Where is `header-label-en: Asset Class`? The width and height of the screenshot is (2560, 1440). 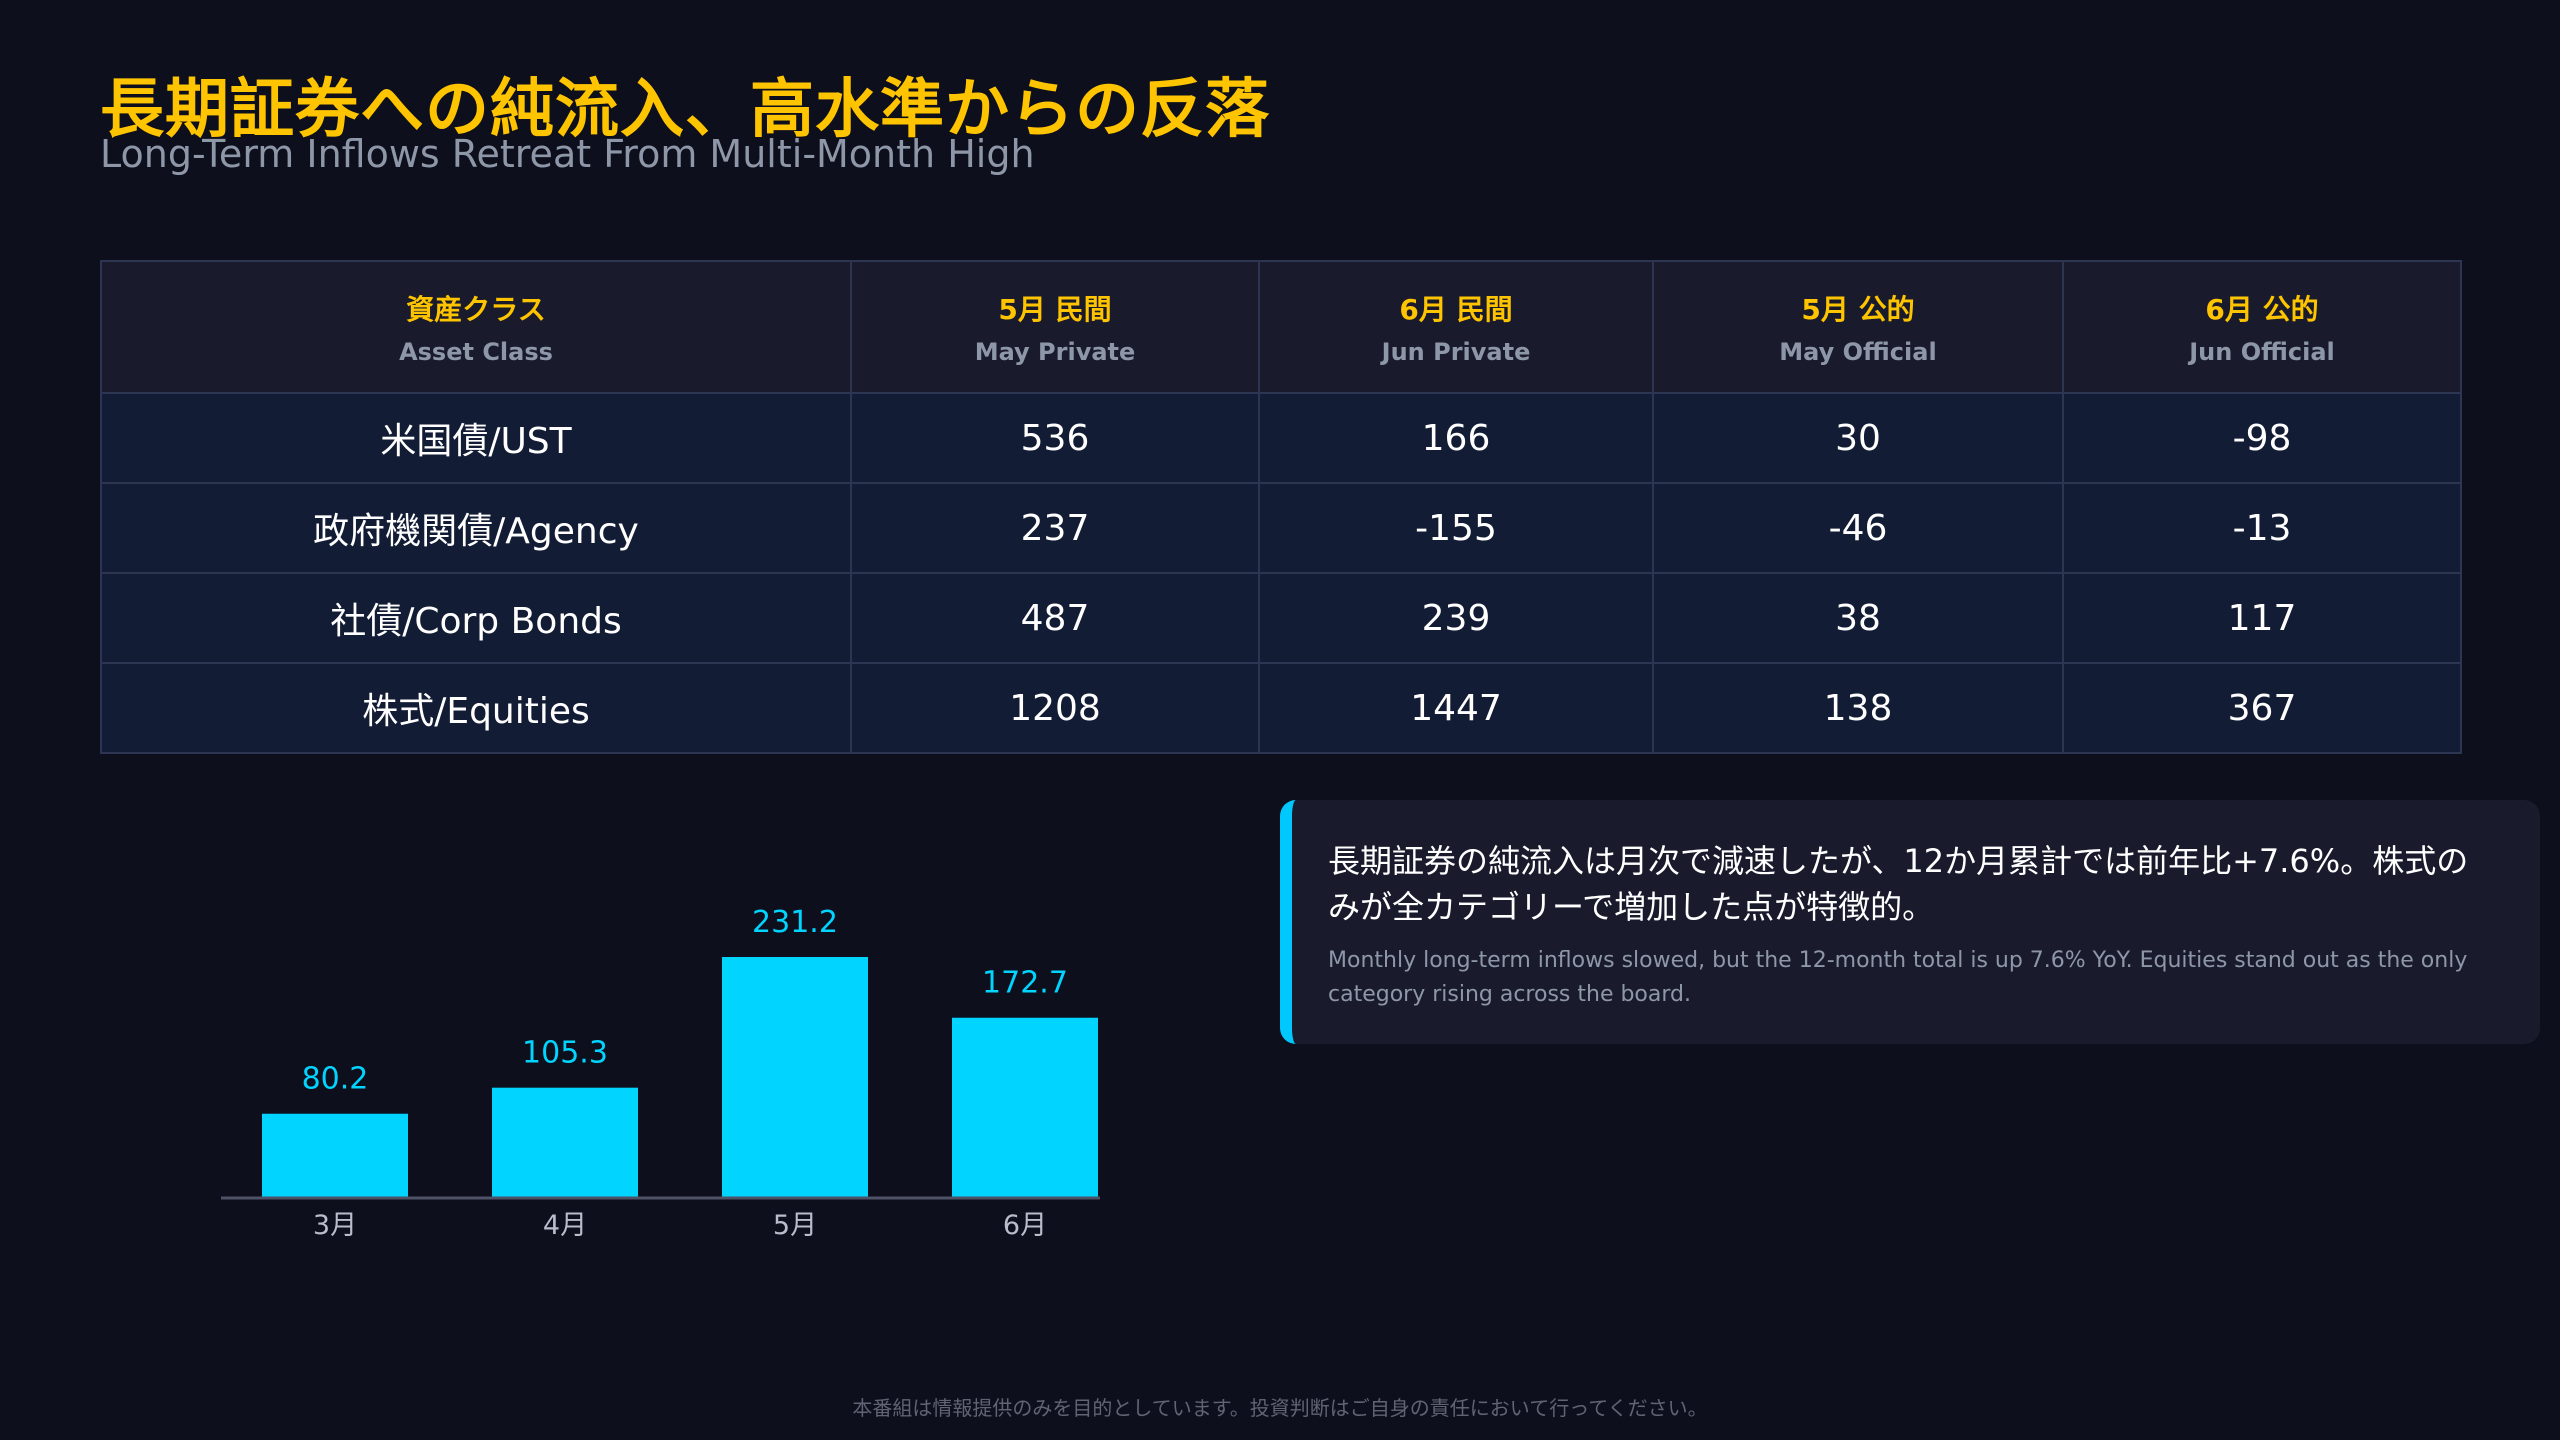
header-label-en: Asset Class is located at coordinates (476, 352).